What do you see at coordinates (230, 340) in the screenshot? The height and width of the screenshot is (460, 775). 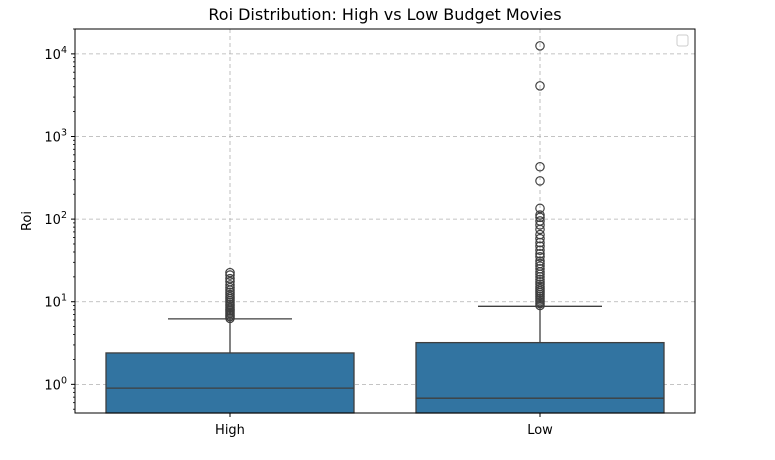 I see `box-high` at bounding box center [230, 340].